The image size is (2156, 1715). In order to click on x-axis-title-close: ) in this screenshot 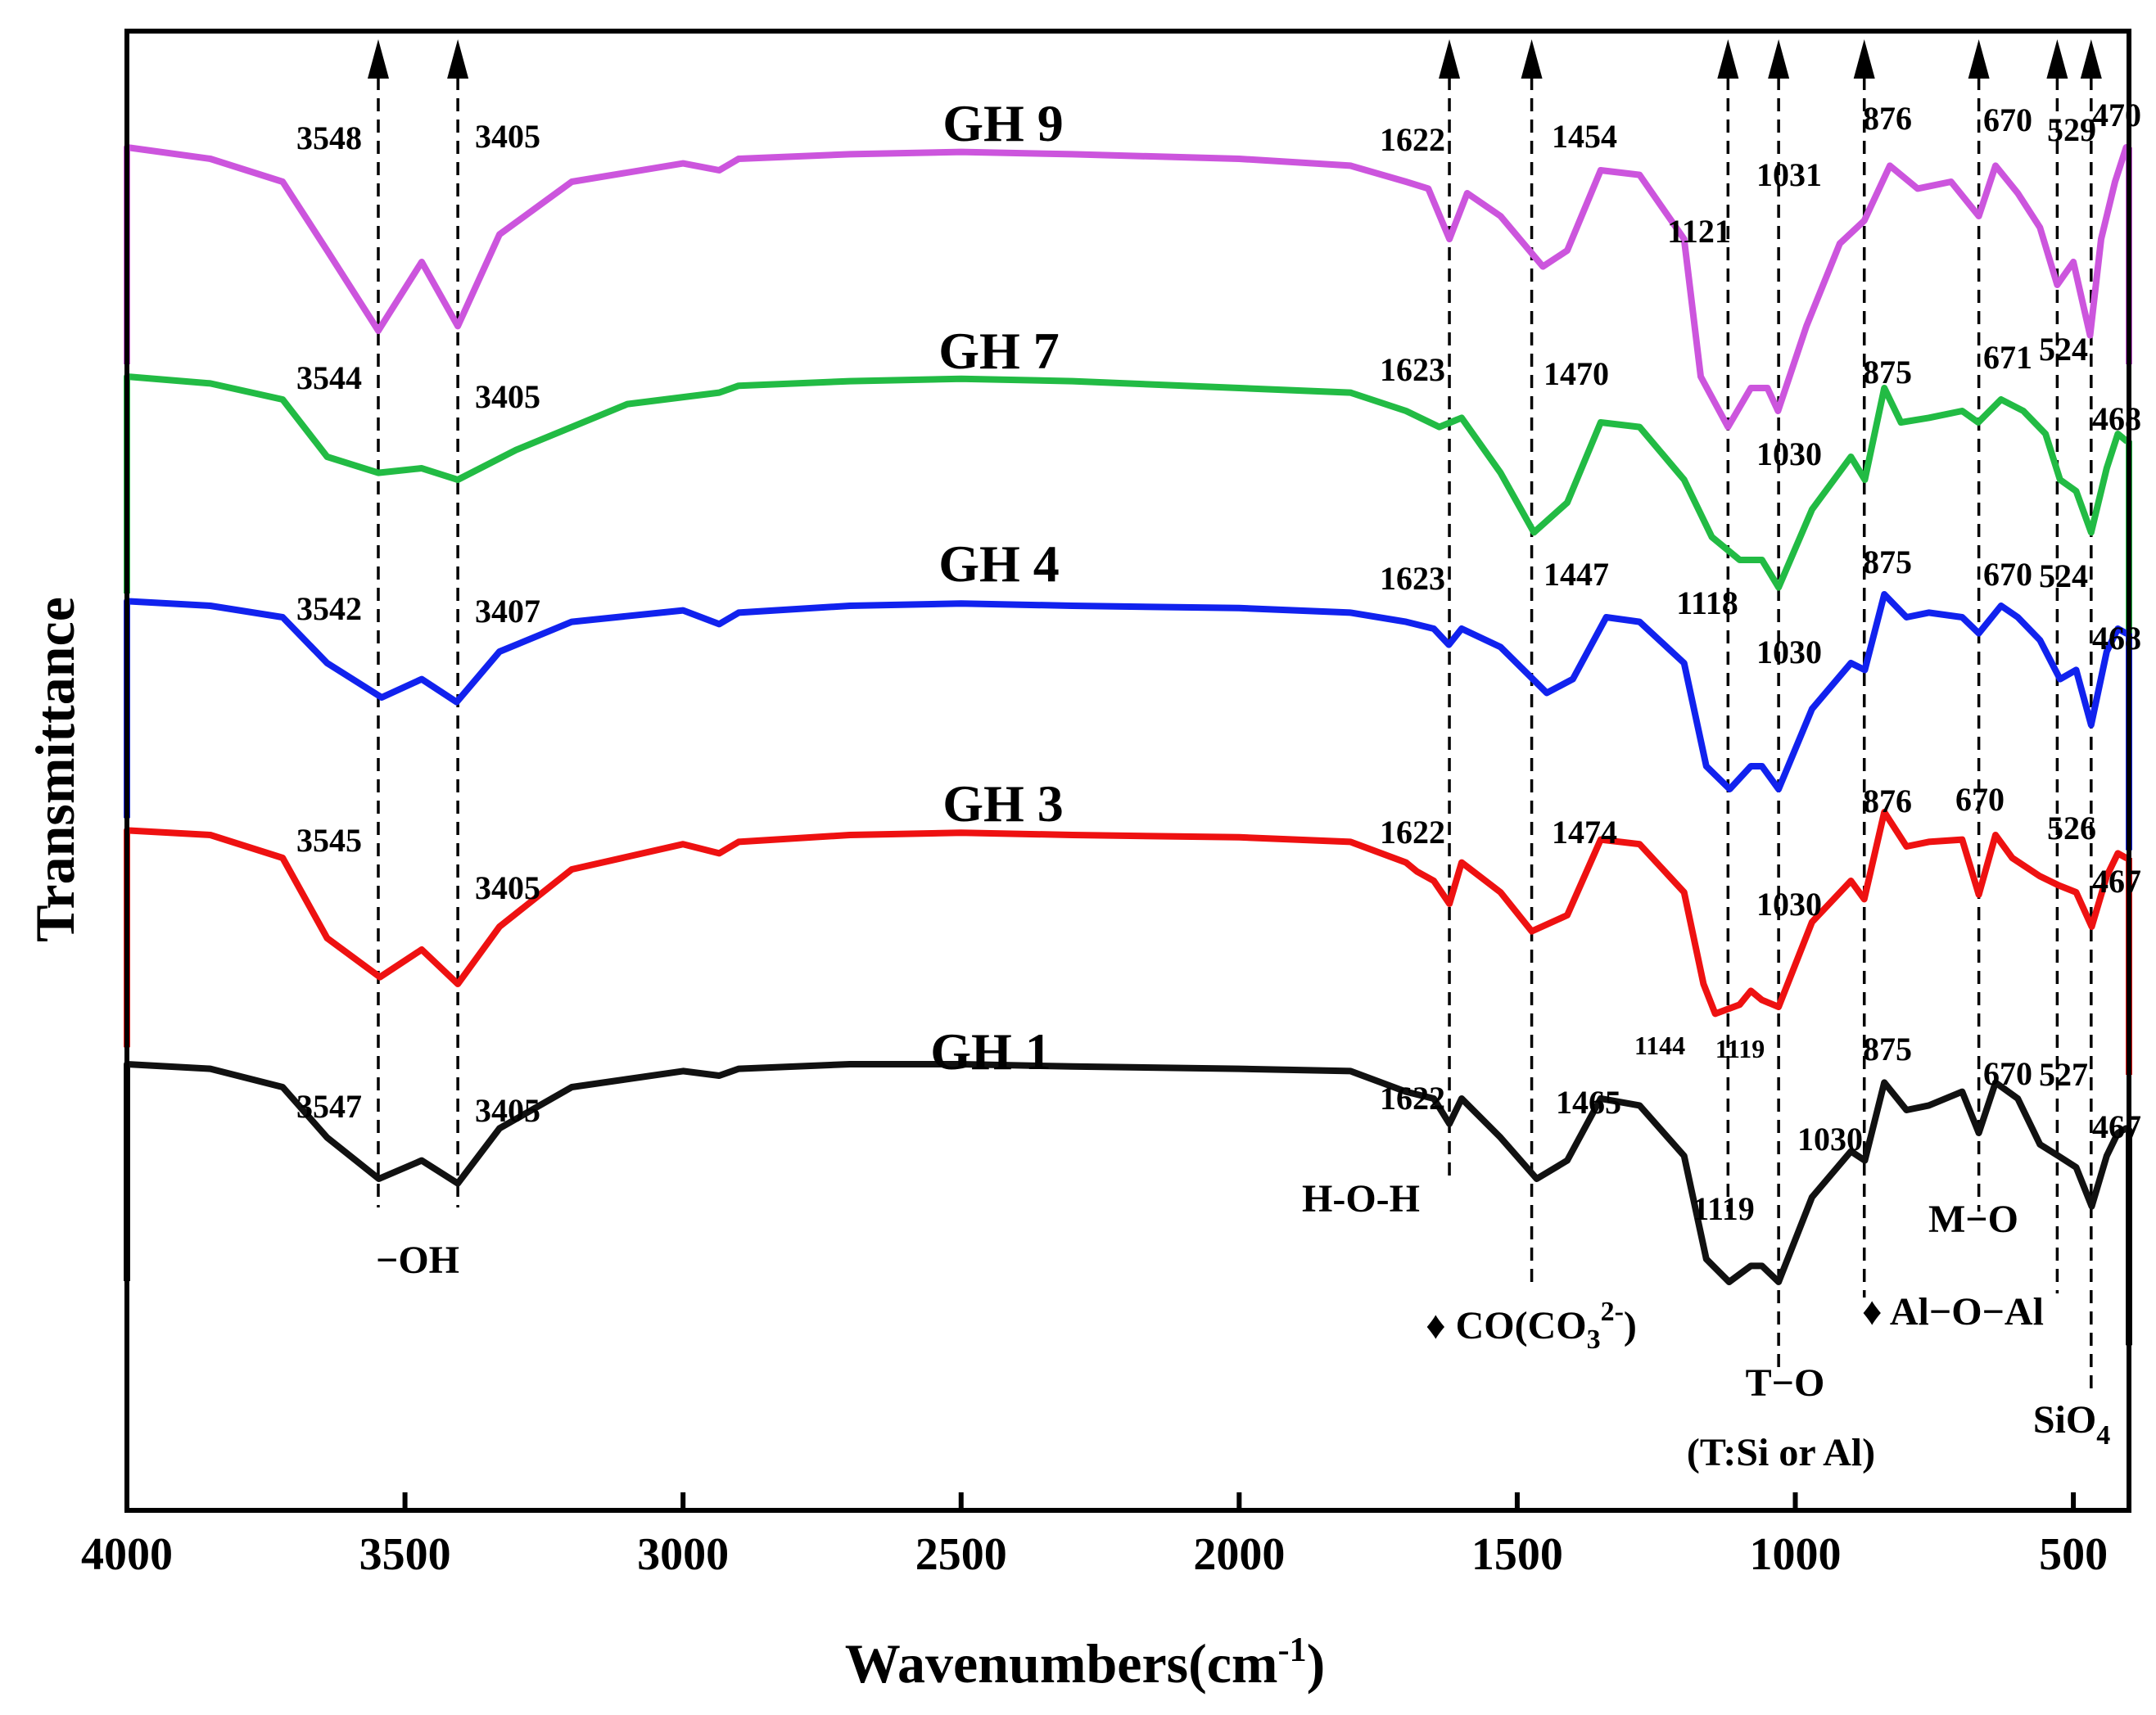, I will do `click(1316, 1663)`.